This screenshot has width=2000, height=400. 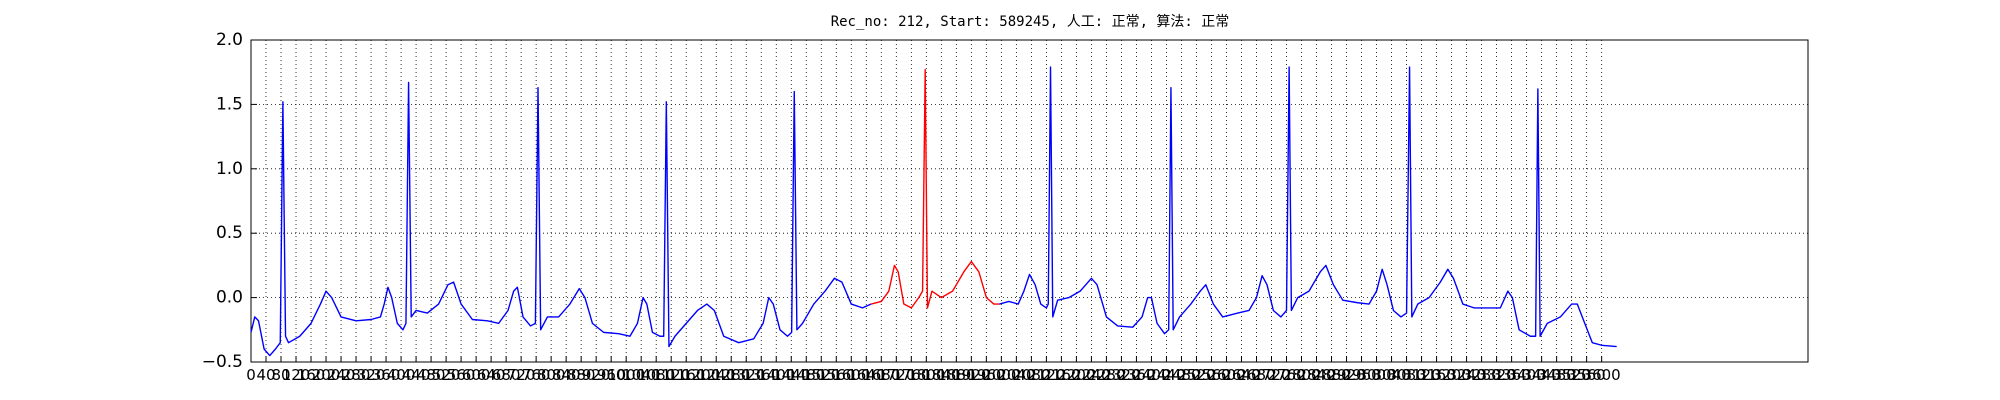 What do you see at coordinates (371, 375) in the screenshot?
I see `x-tick-label: 320` at bounding box center [371, 375].